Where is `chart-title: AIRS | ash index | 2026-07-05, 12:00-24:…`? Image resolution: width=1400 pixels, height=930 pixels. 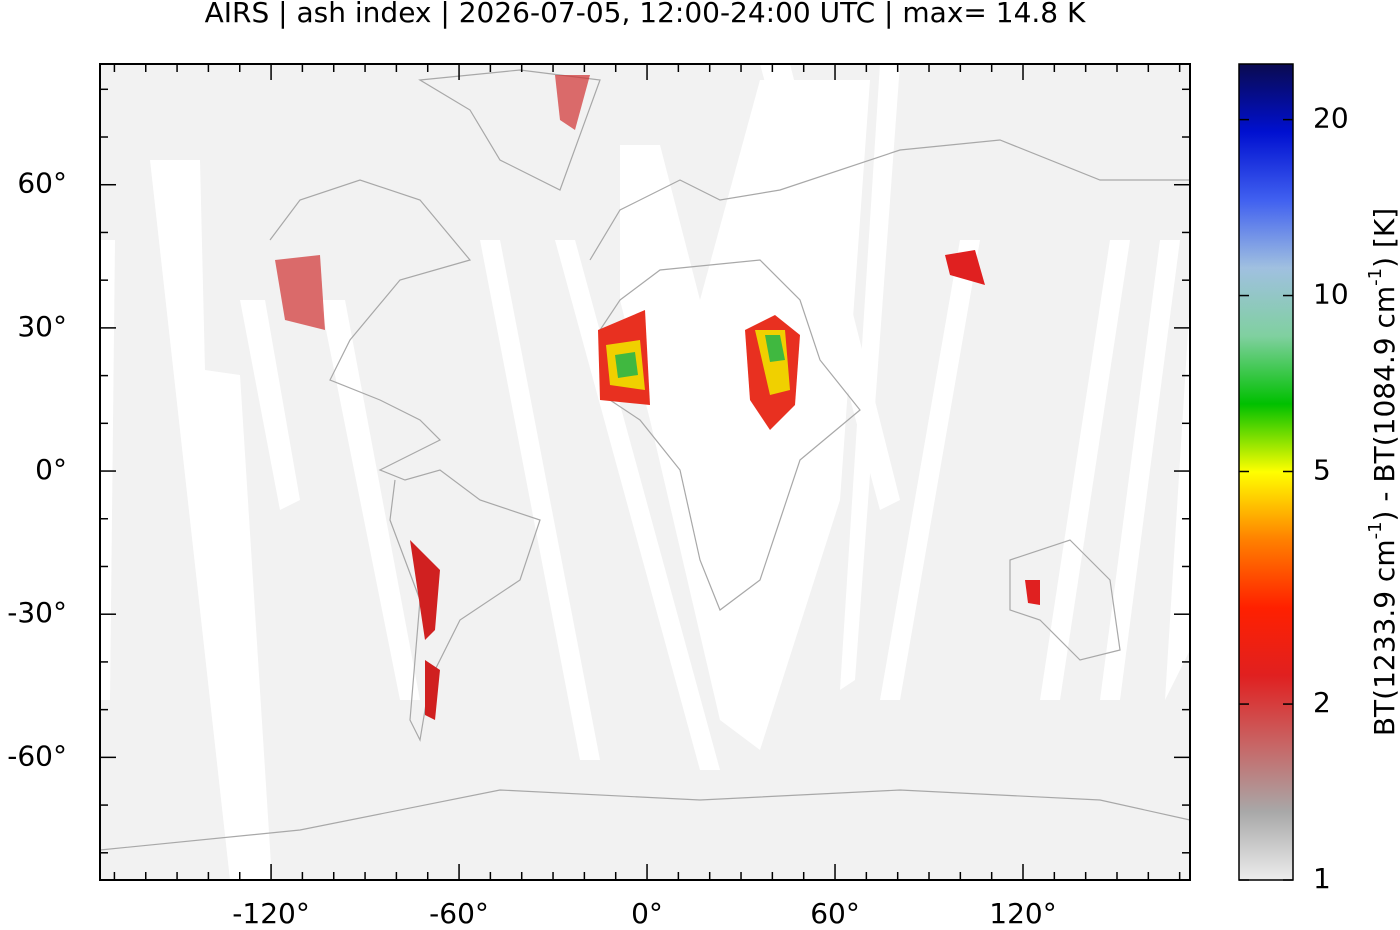 chart-title: AIRS | ash index | 2026-07-05, 12:00-24:… is located at coordinates (645, 14).